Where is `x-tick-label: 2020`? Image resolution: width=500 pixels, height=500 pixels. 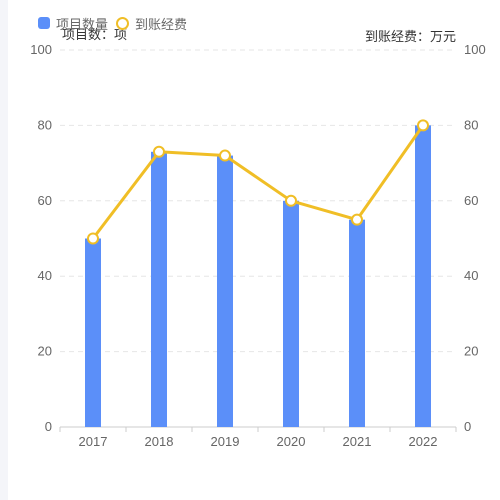
x-tick-label: 2020 is located at coordinates (291, 441).